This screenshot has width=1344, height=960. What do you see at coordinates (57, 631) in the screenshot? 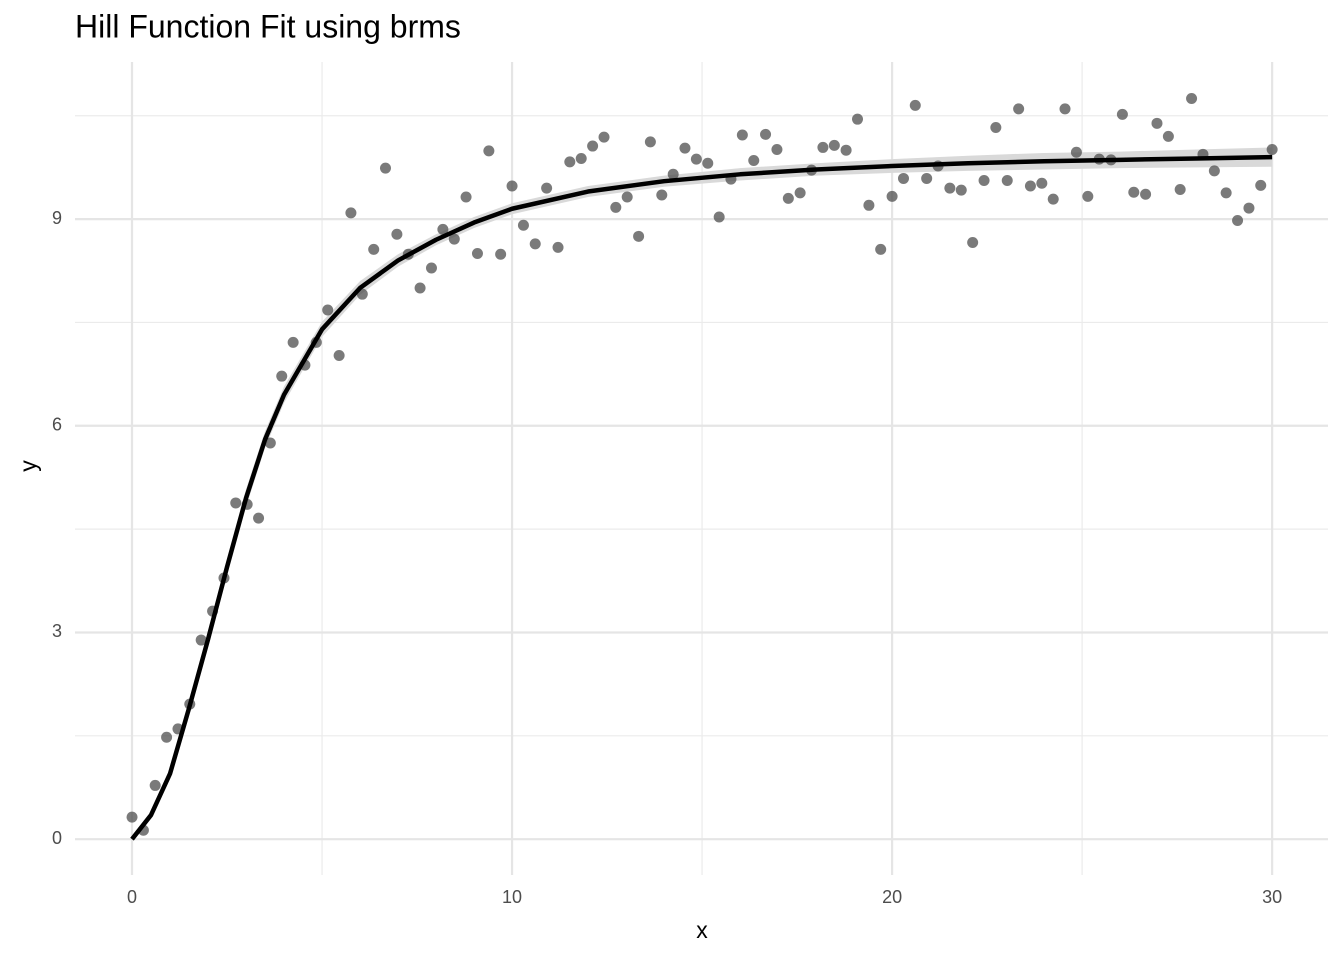
I see `y-tick-label: 3` at bounding box center [57, 631].